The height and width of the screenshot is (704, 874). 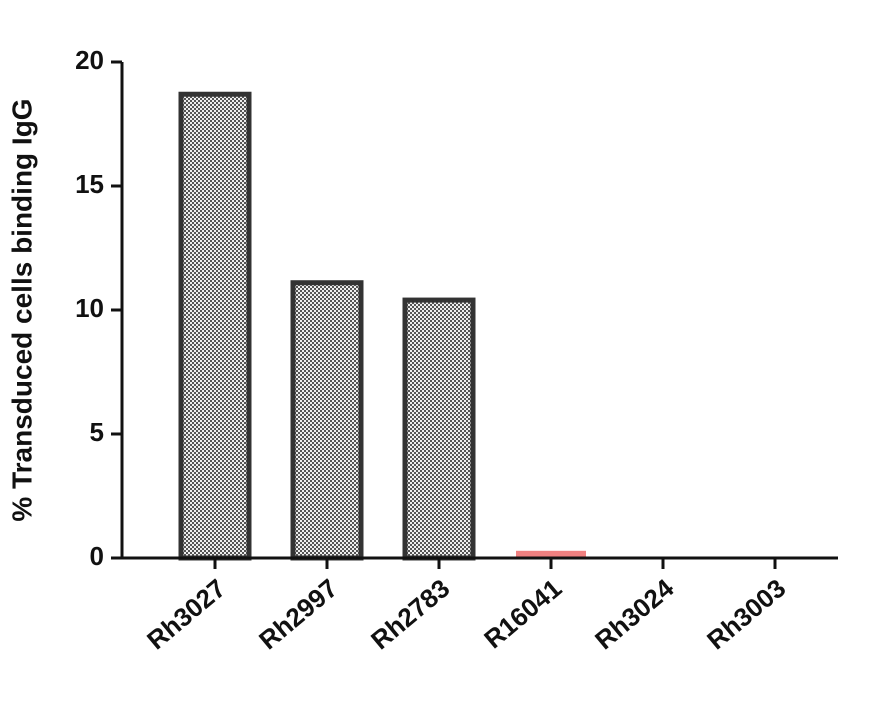 I want to click on y-tick-label: 20, so click(x=89, y=60).